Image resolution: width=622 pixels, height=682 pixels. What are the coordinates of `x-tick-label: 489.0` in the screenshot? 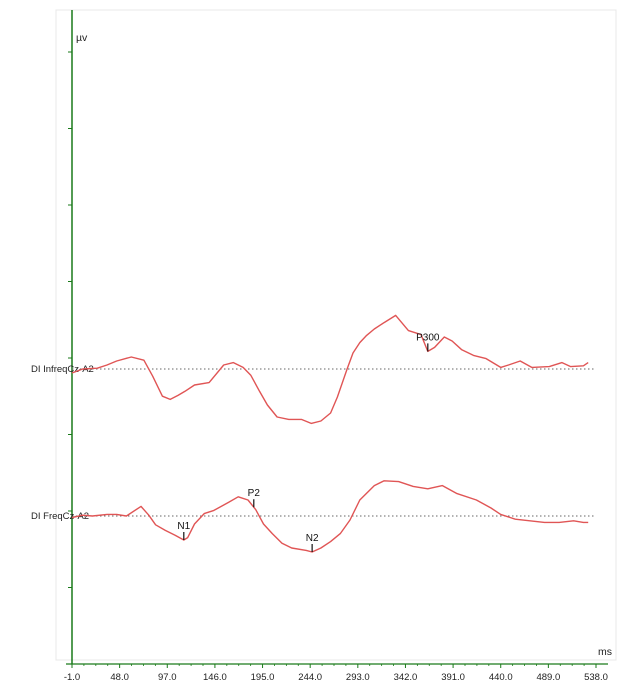 It's located at (548, 677).